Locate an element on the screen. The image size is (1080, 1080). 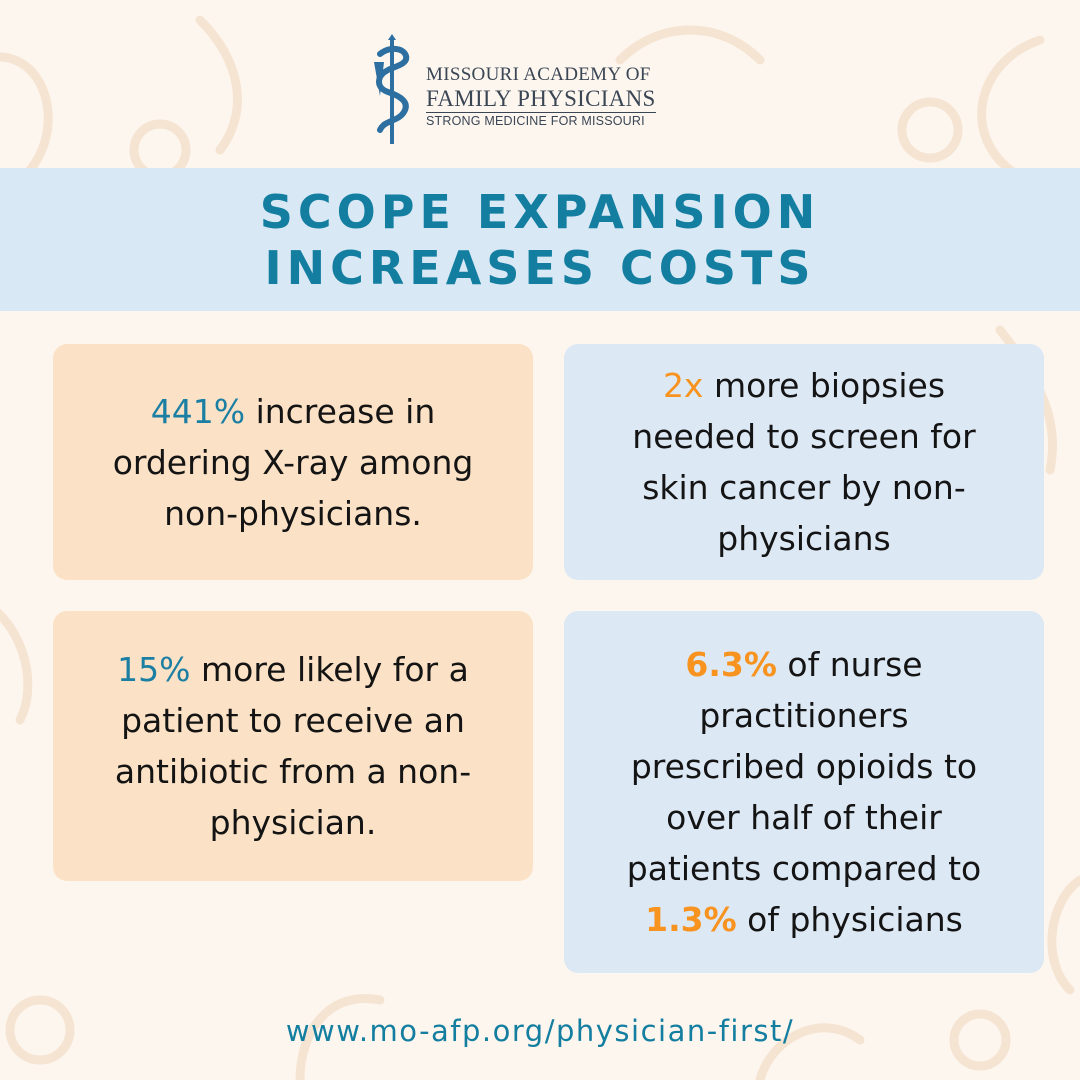
logo-title-line2: FAMILY PHYSICIANS is located at coordinates (541, 99).